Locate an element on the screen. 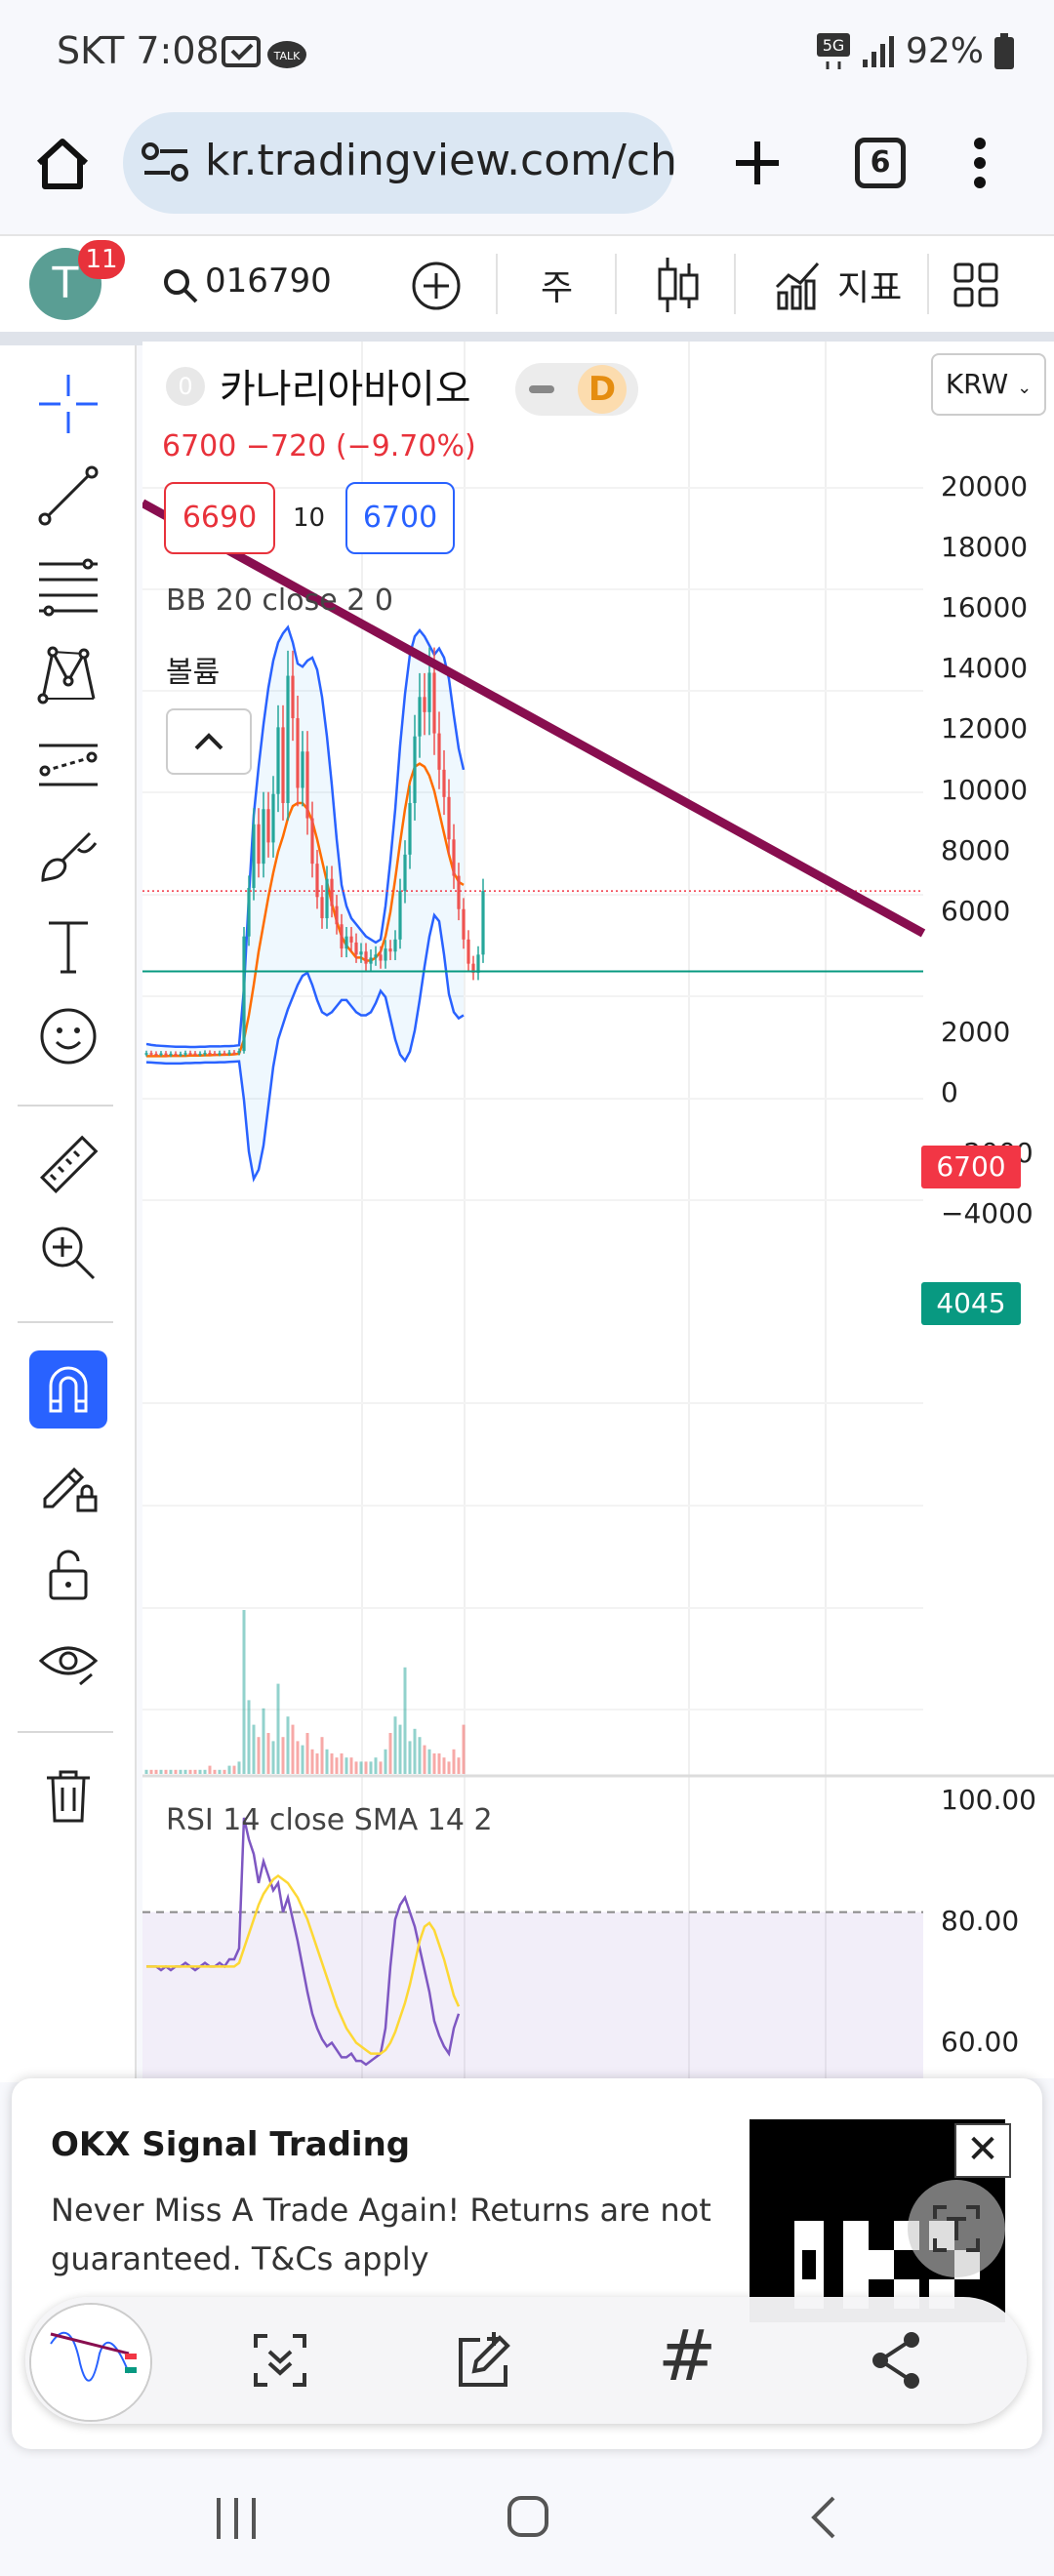 This screenshot has width=1054, height=2576. indicators-icon is located at coordinates (797, 284).